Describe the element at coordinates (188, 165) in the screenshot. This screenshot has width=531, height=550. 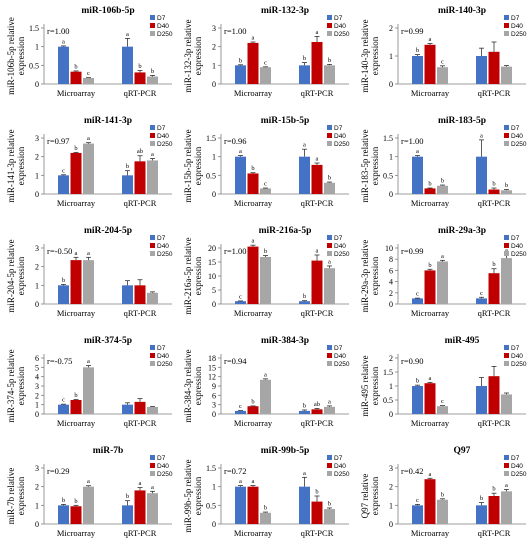
I see `y-axis-label-line: miR-15b-5p relative` at that location.